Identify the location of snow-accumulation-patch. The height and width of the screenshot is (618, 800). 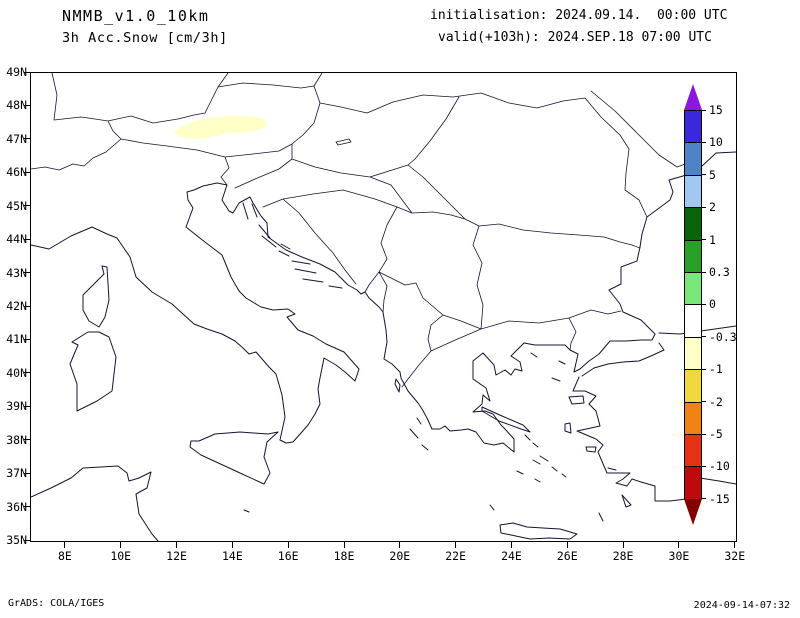
(220, 127).